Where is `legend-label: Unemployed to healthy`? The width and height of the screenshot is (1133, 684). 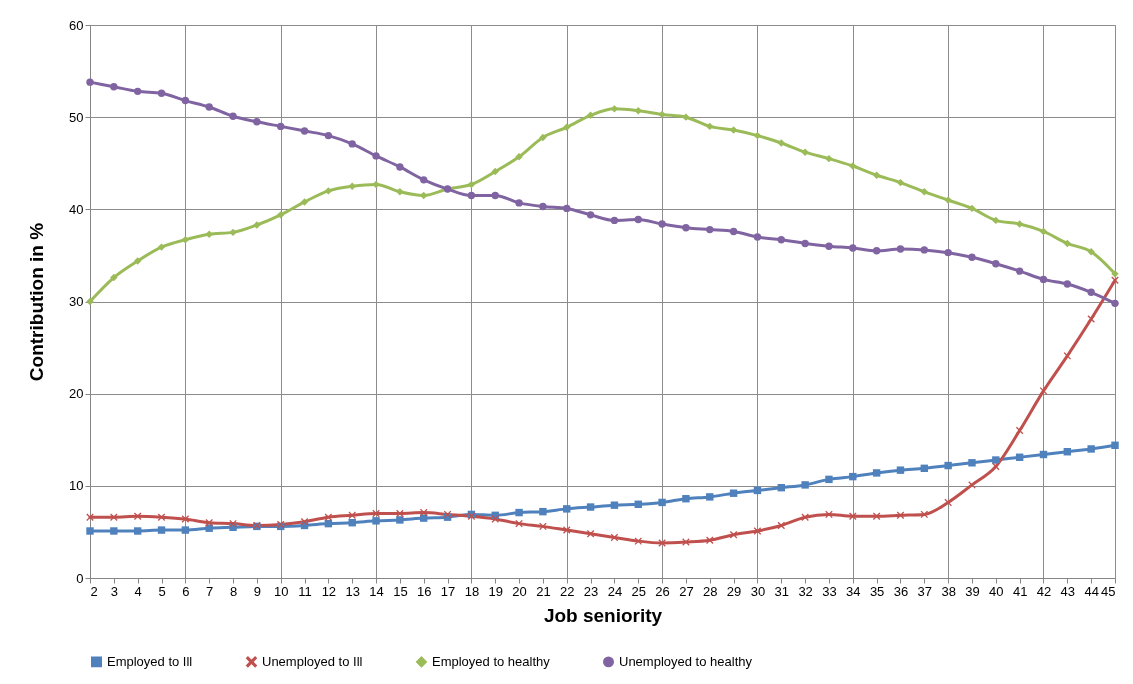 legend-label: Unemployed to healthy is located at coordinates (686, 661).